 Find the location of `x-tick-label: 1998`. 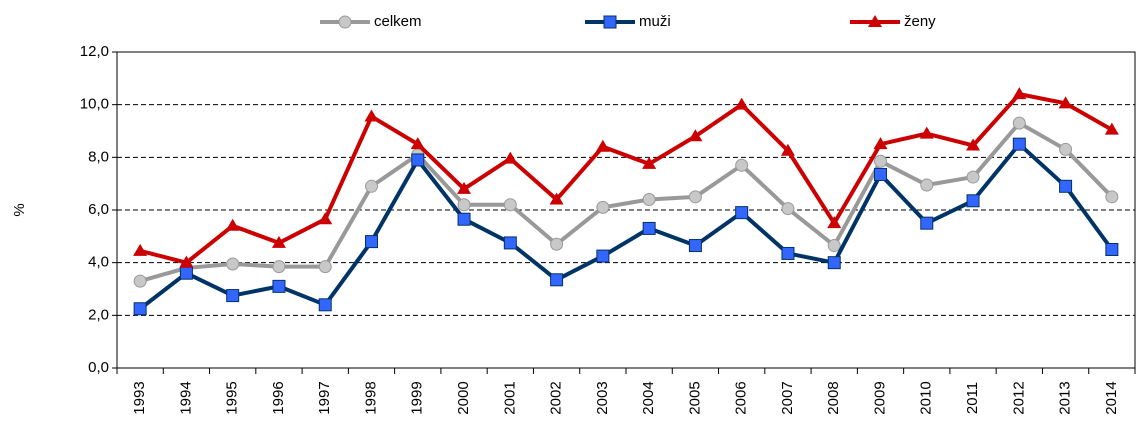

x-tick-label: 1998 is located at coordinates (370, 397).